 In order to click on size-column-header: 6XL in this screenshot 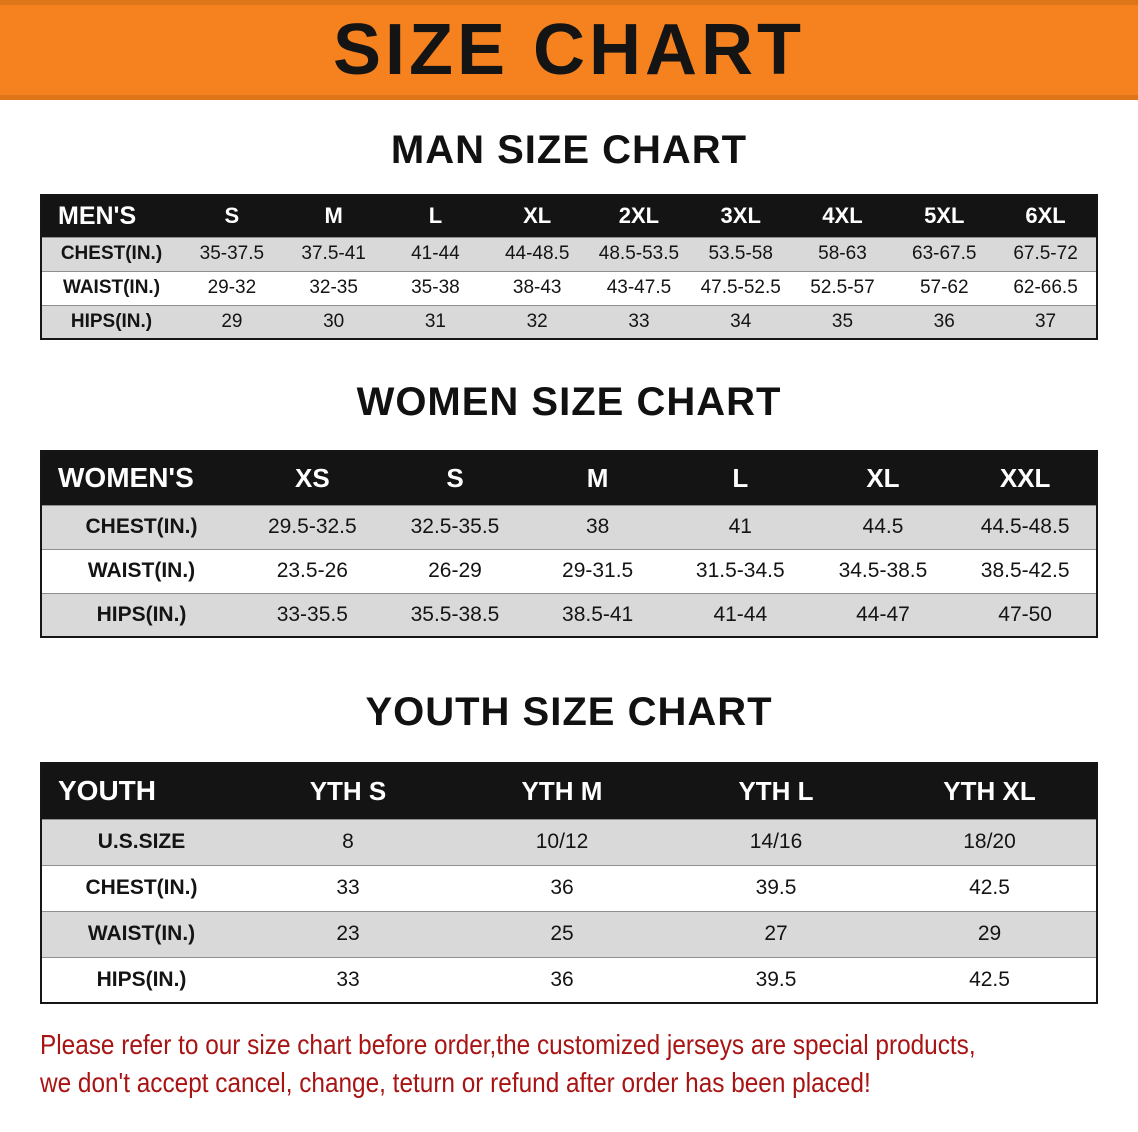, I will do `click(1046, 216)`.